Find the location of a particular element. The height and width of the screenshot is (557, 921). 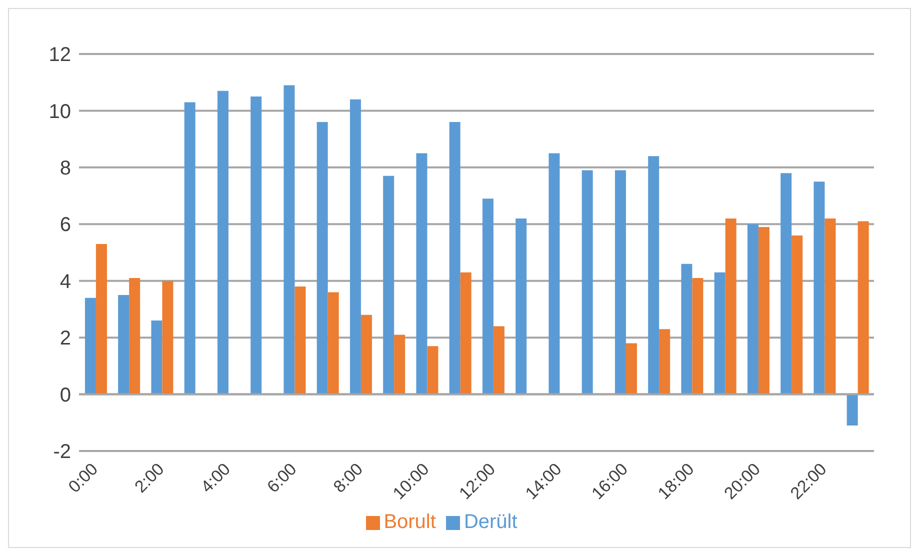

x-tick-label: 8:00 is located at coordinates (348, 478).